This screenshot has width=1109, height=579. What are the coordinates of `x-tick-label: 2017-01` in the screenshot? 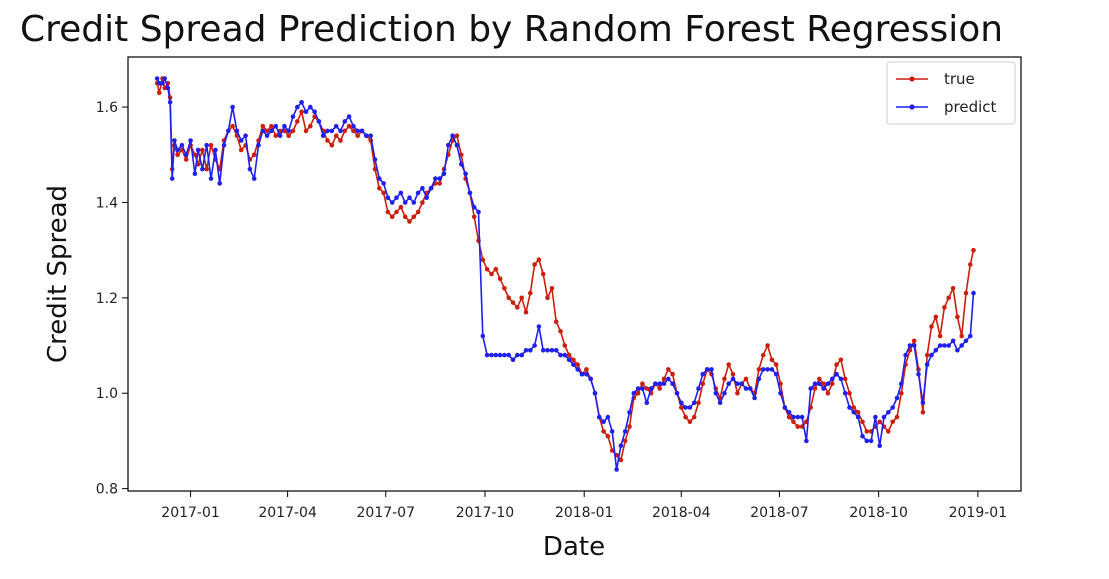 It's located at (190, 513).